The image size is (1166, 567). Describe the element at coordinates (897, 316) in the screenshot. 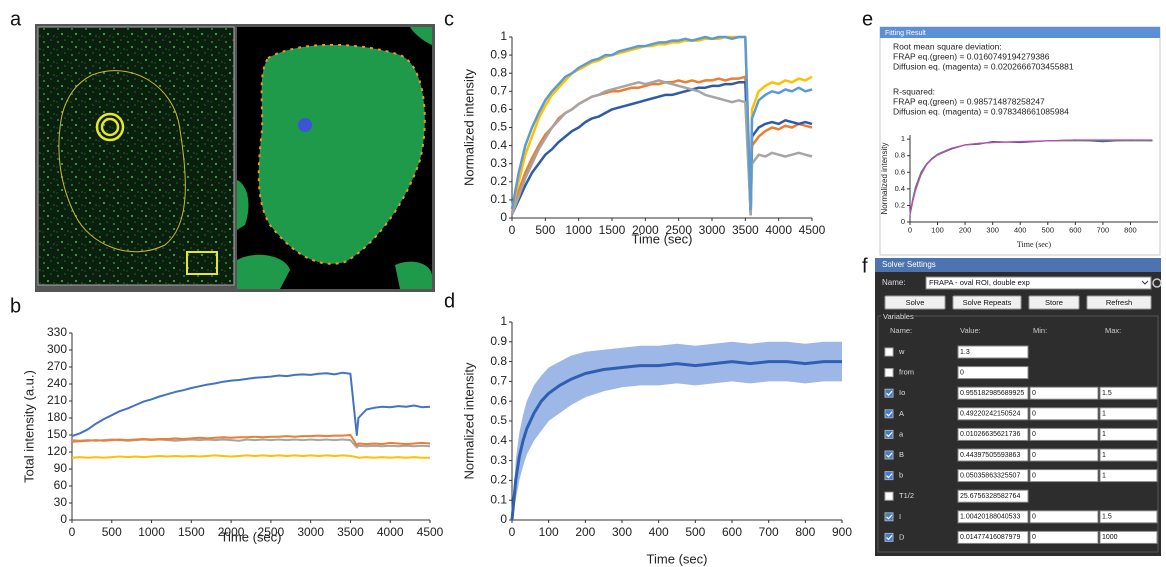

I see `group-label-bg` at that location.